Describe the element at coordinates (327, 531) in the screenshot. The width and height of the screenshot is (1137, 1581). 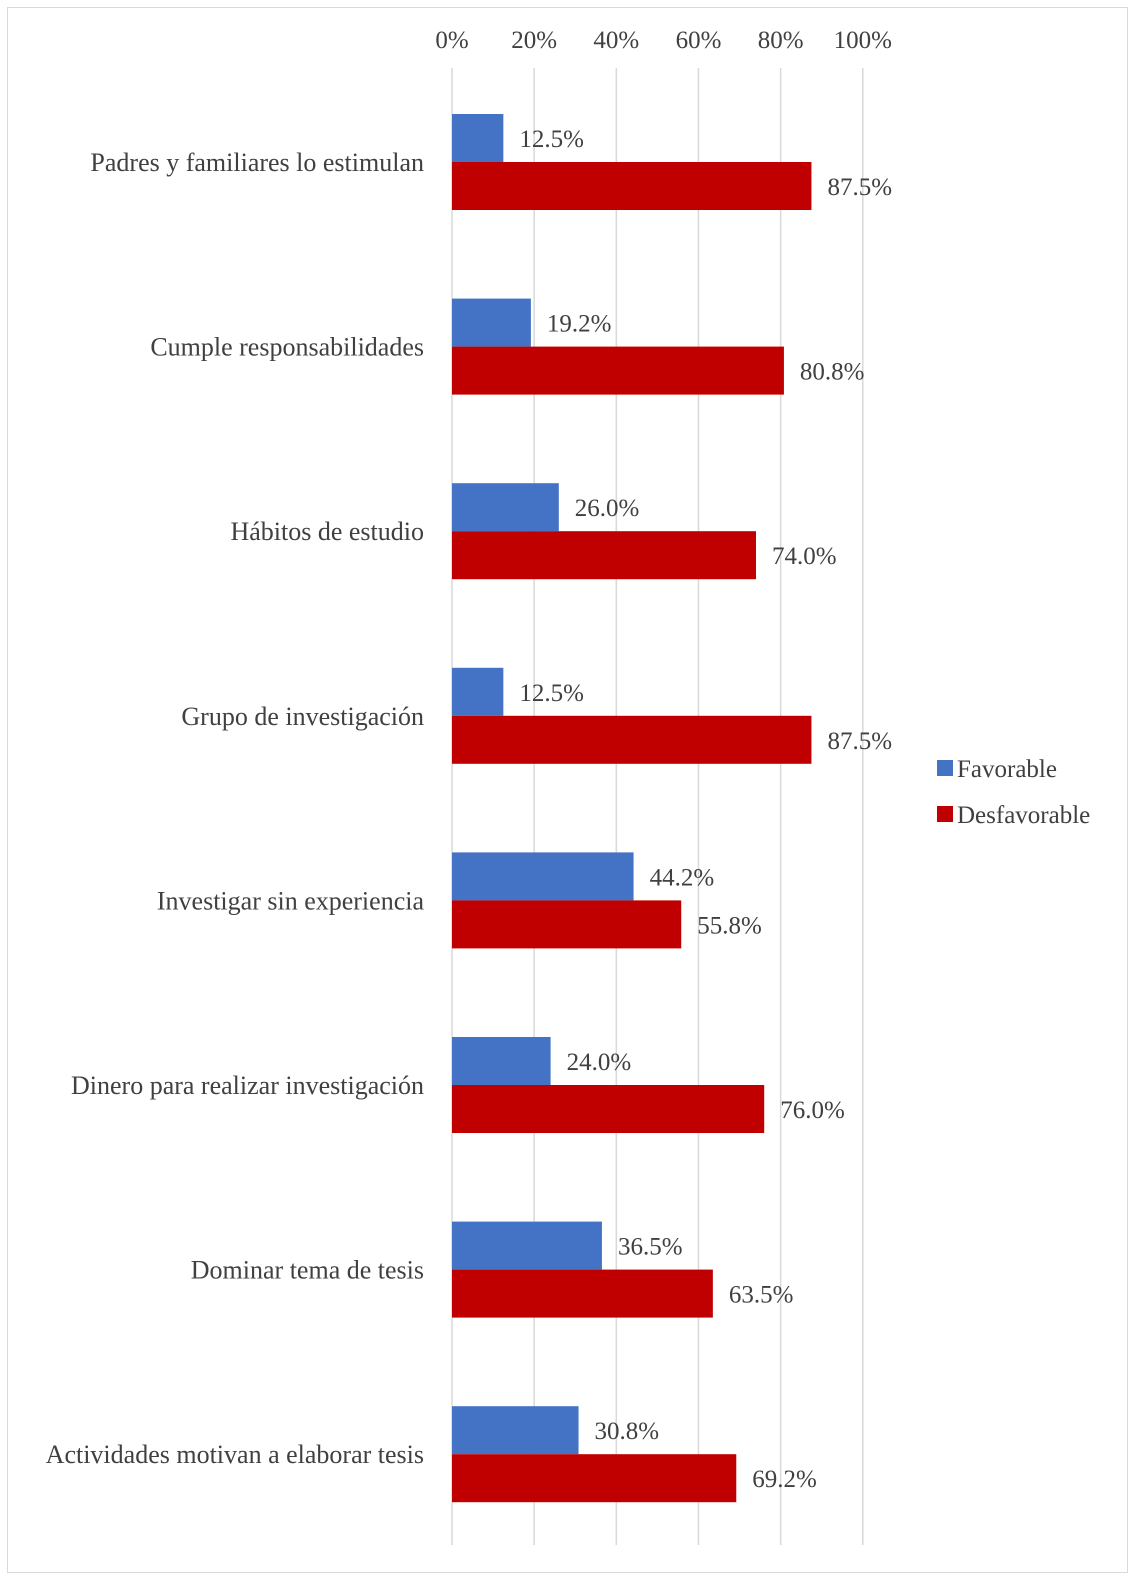
I see `category-label-habitos-de-estudio: Hábitos de estudio` at that location.